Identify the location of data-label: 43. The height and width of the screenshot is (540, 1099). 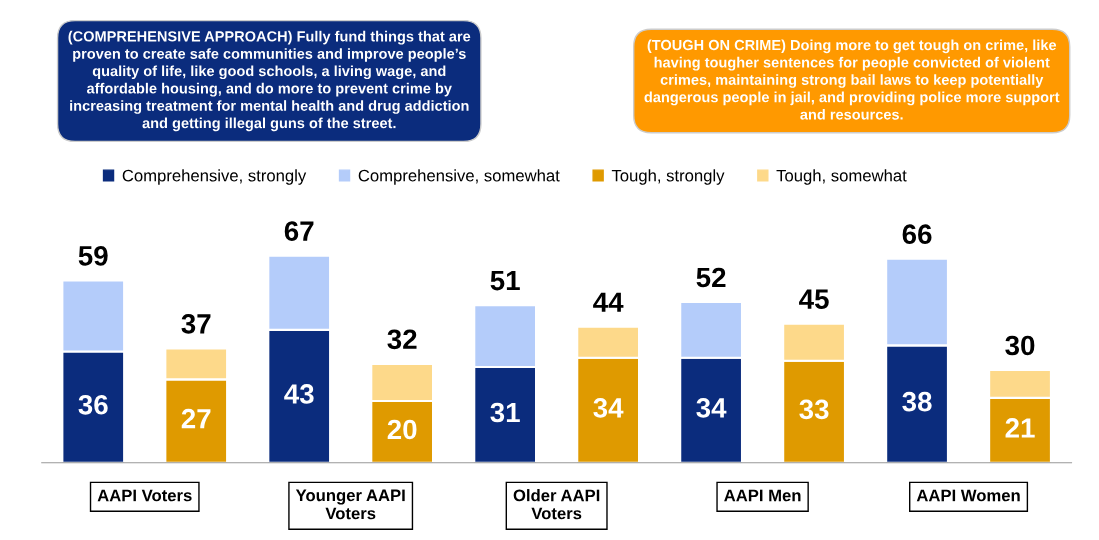
(299, 394).